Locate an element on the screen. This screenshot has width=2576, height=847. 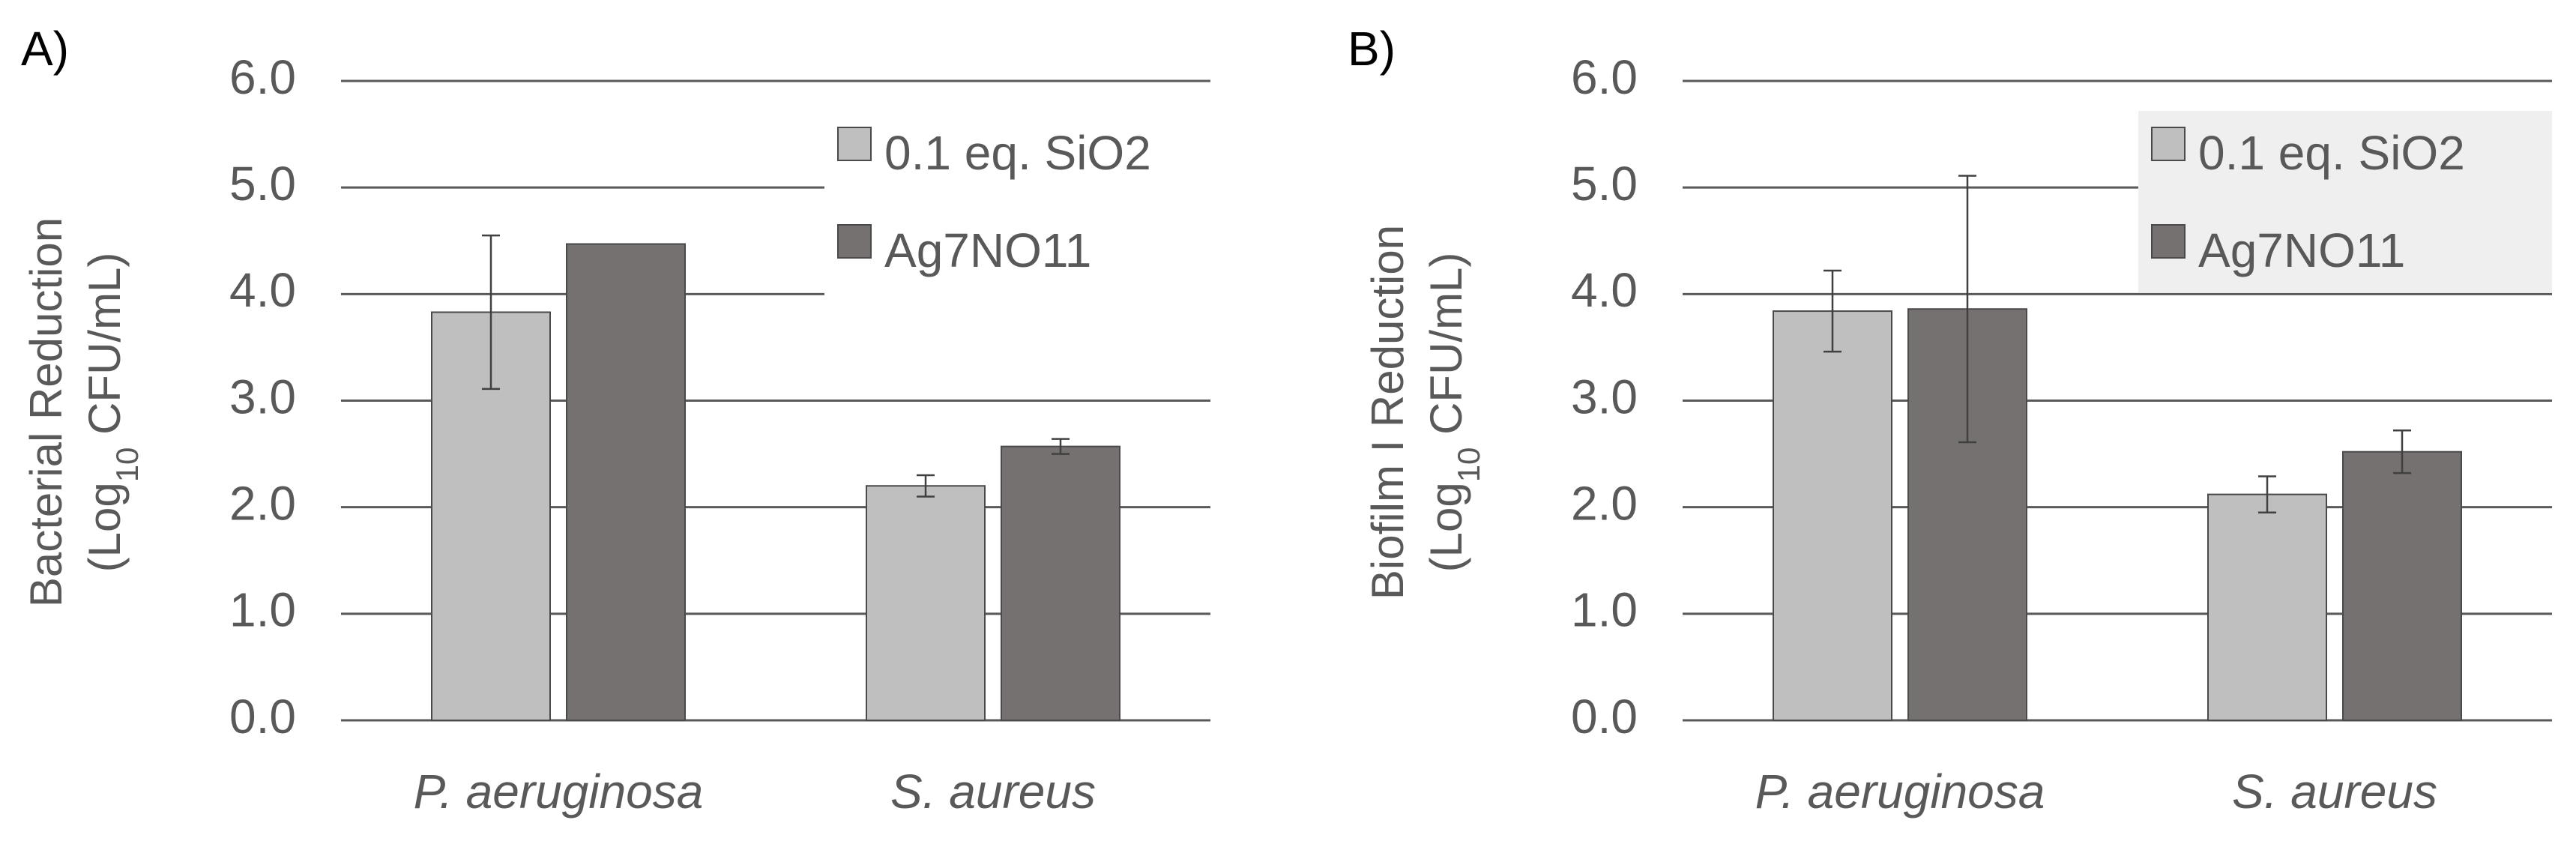
y-axis-title: Bacterial Reduction (Log10 CFU/mL) is located at coordinates (83, 412).